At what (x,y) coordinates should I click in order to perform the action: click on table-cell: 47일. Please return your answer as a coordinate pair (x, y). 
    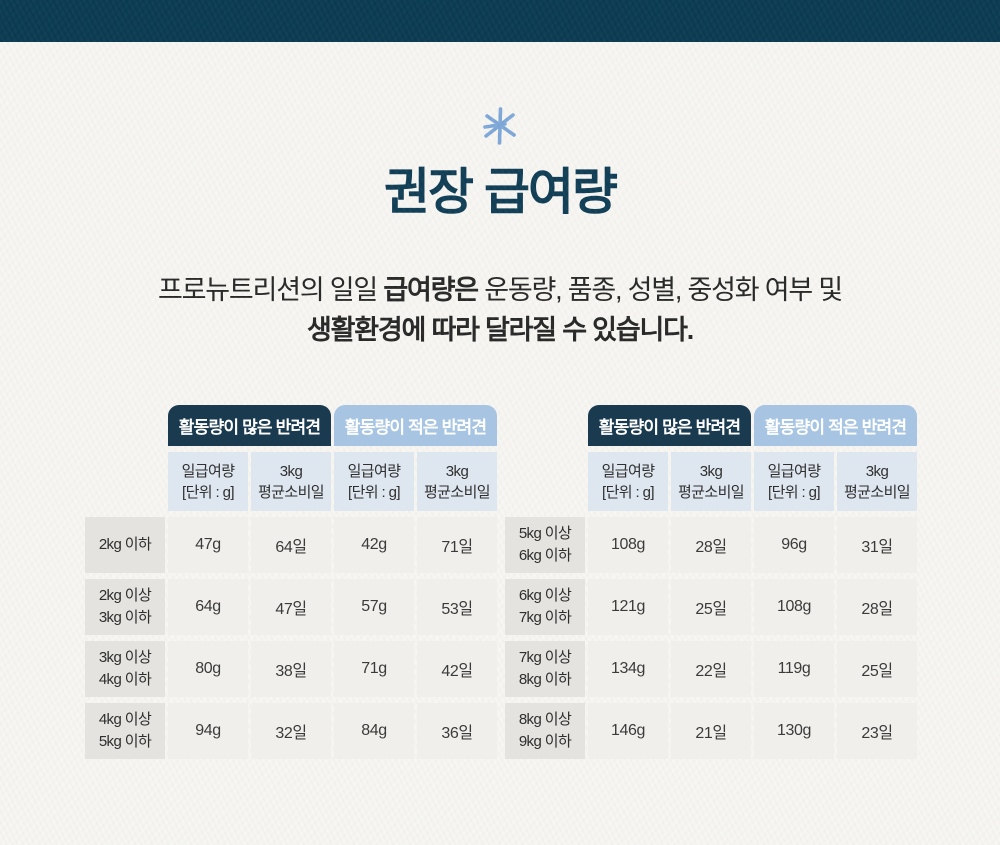
    Looking at the image, I should click on (291, 607).